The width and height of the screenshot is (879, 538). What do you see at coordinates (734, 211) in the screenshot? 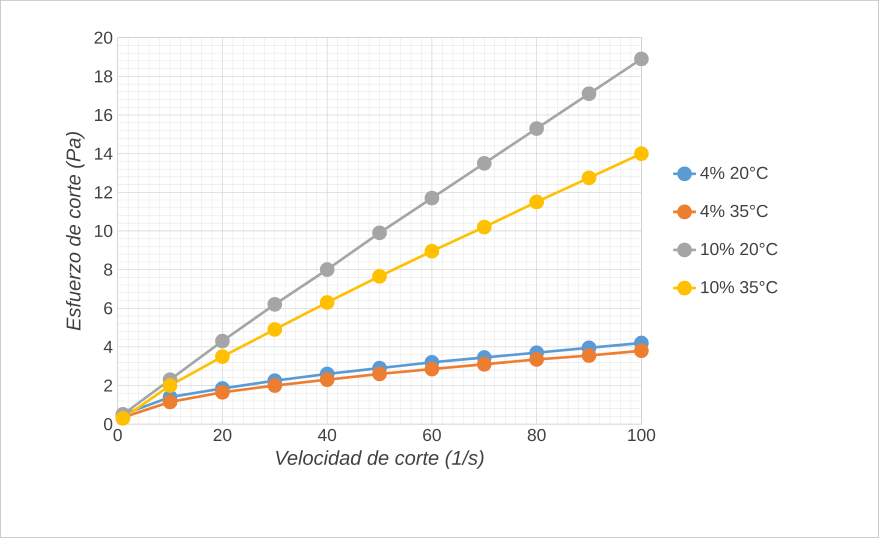
I see `legend-label: 4% 35°C` at bounding box center [734, 211].